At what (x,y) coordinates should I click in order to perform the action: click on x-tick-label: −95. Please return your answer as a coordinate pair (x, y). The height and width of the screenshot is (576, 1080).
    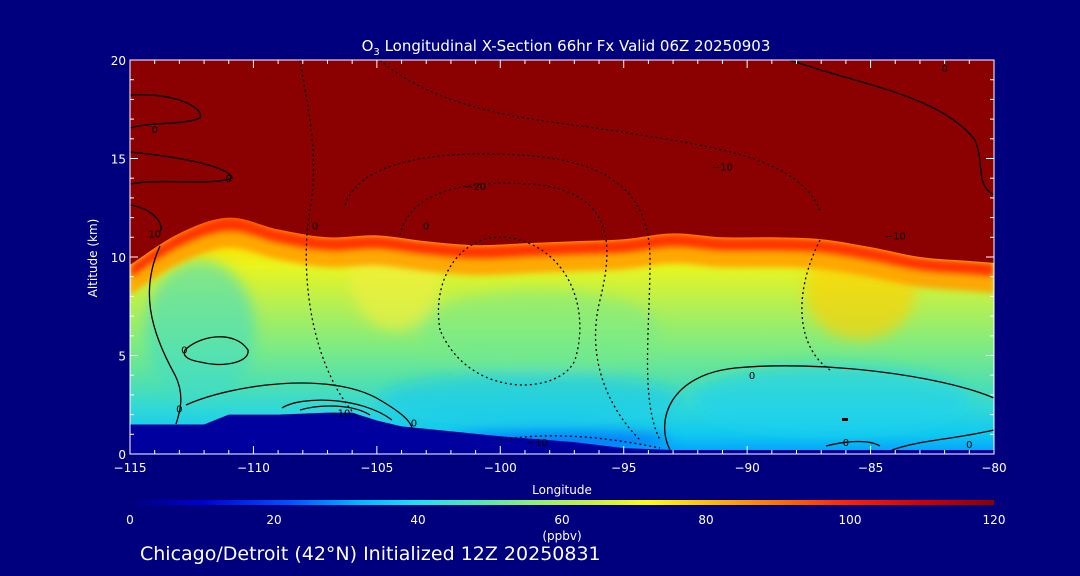
    Looking at the image, I should click on (623, 468).